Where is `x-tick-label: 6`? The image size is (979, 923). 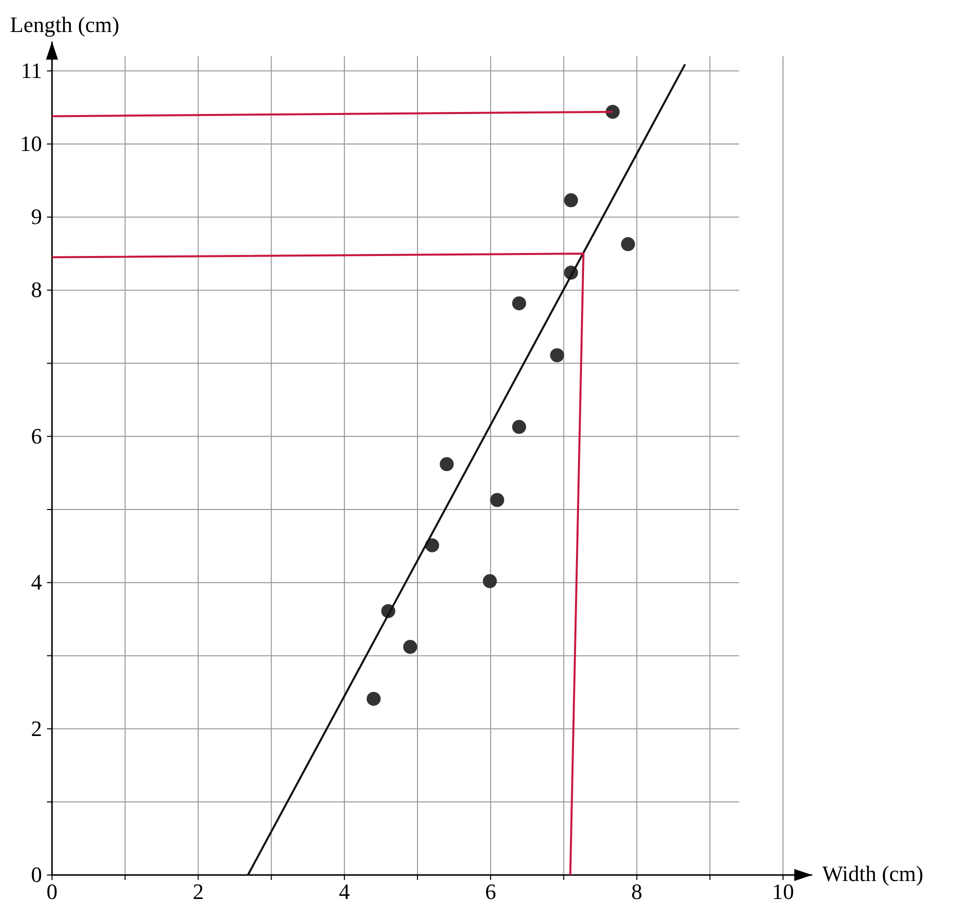
x-tick-label: 6 is located at coordinates (490, 891).